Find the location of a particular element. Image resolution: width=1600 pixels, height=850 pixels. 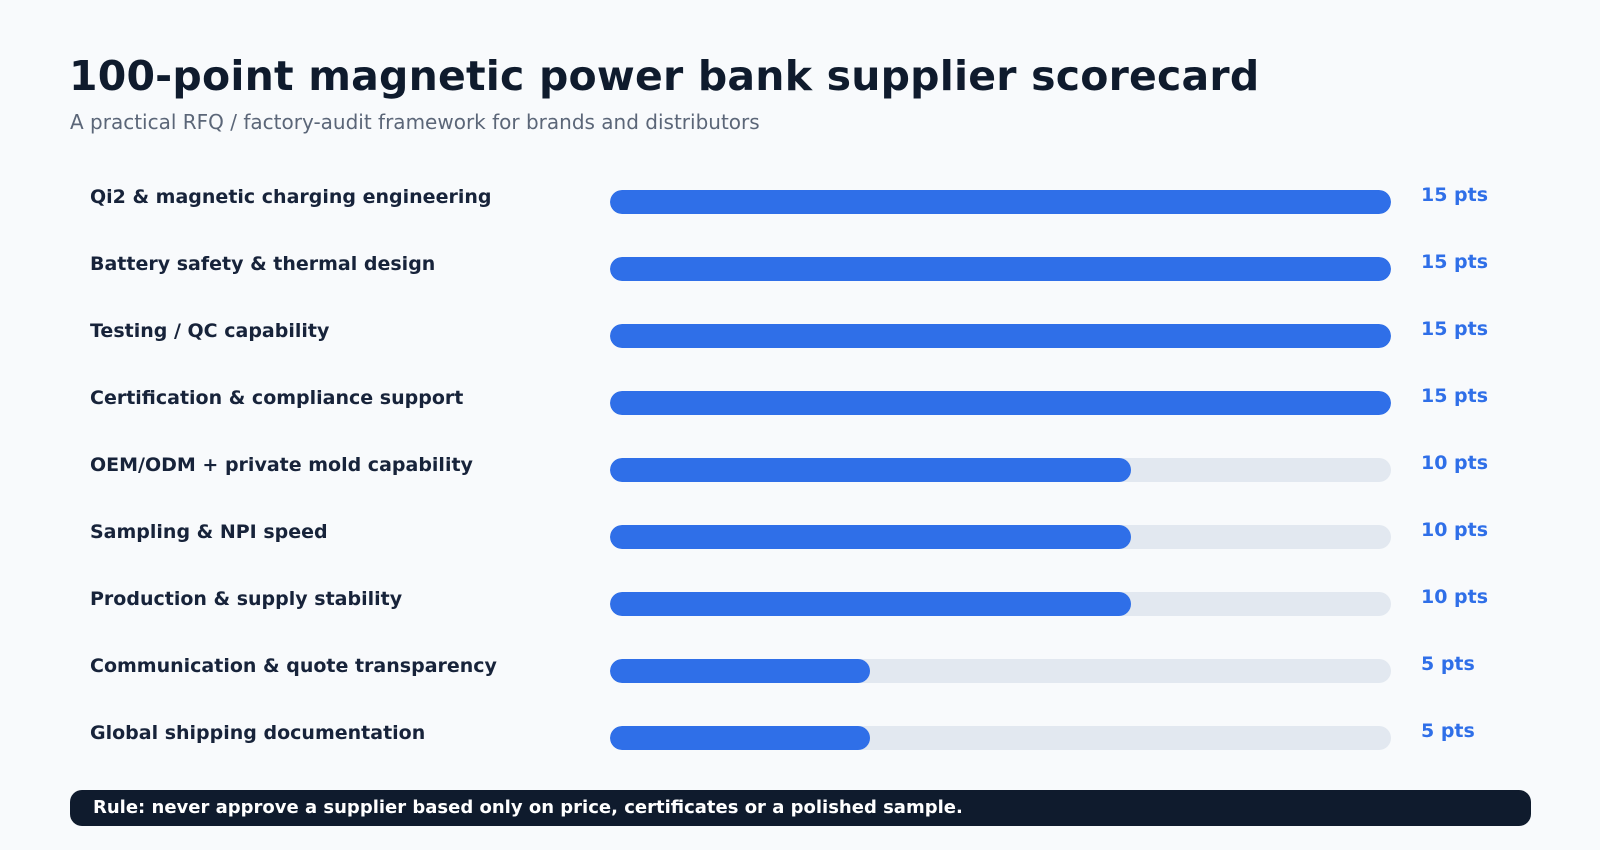

chart-row: OEM/ODM + private mold capability 10 pts is located at coordinates (800, 473).